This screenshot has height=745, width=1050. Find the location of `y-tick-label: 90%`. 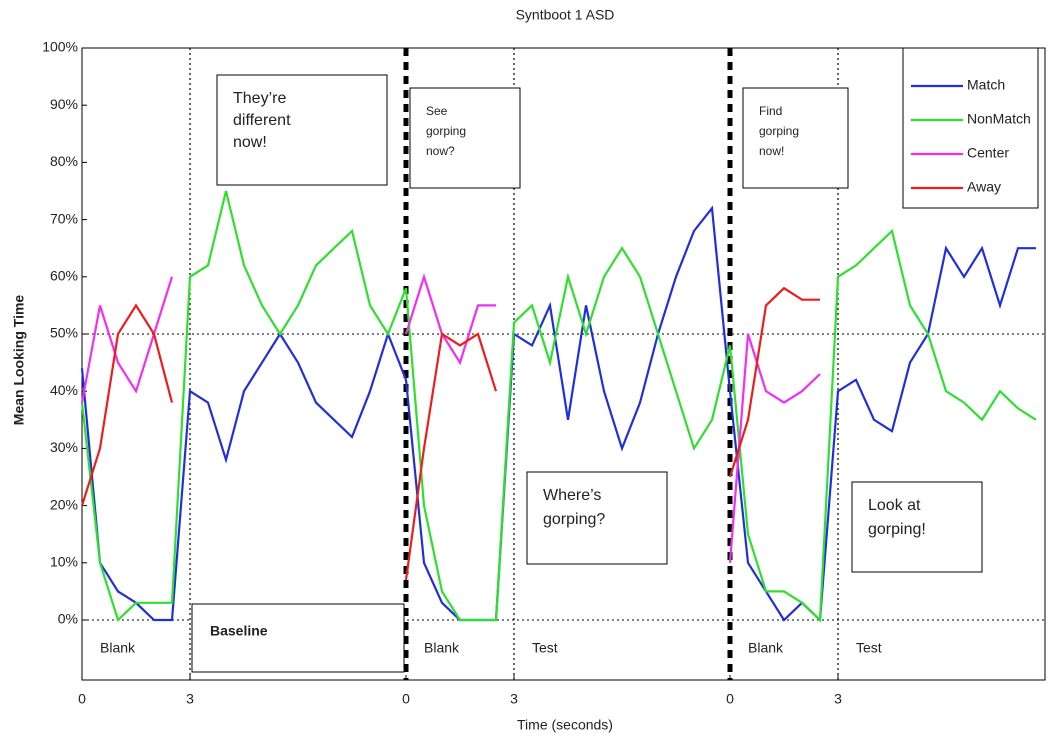

y-tick-label: 90% is located at coordinates (64, 104).